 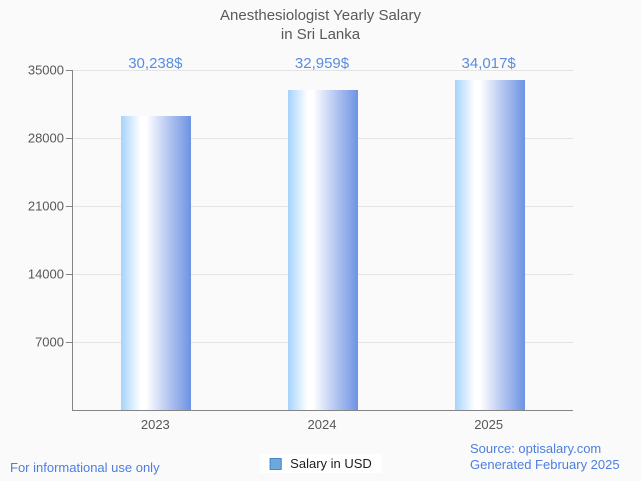 I want to click on chart-title-line1: Anesthesiologist Yearly Salary, so click(x=320, y=15).